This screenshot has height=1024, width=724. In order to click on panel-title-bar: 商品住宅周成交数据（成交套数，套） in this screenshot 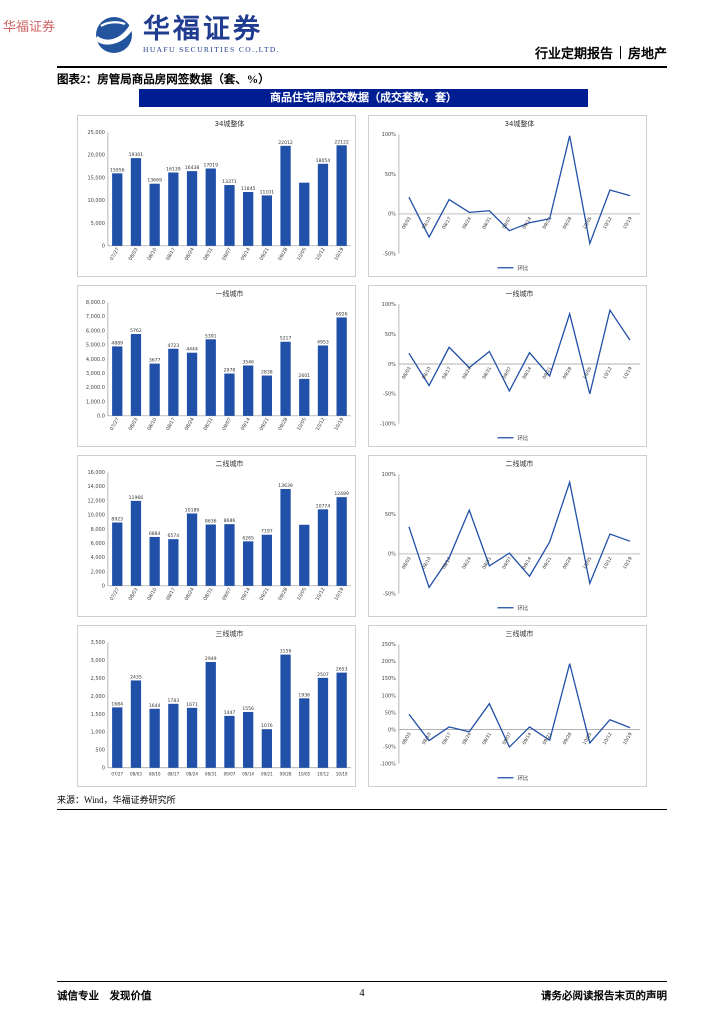, I will do `click(363, 98)`.